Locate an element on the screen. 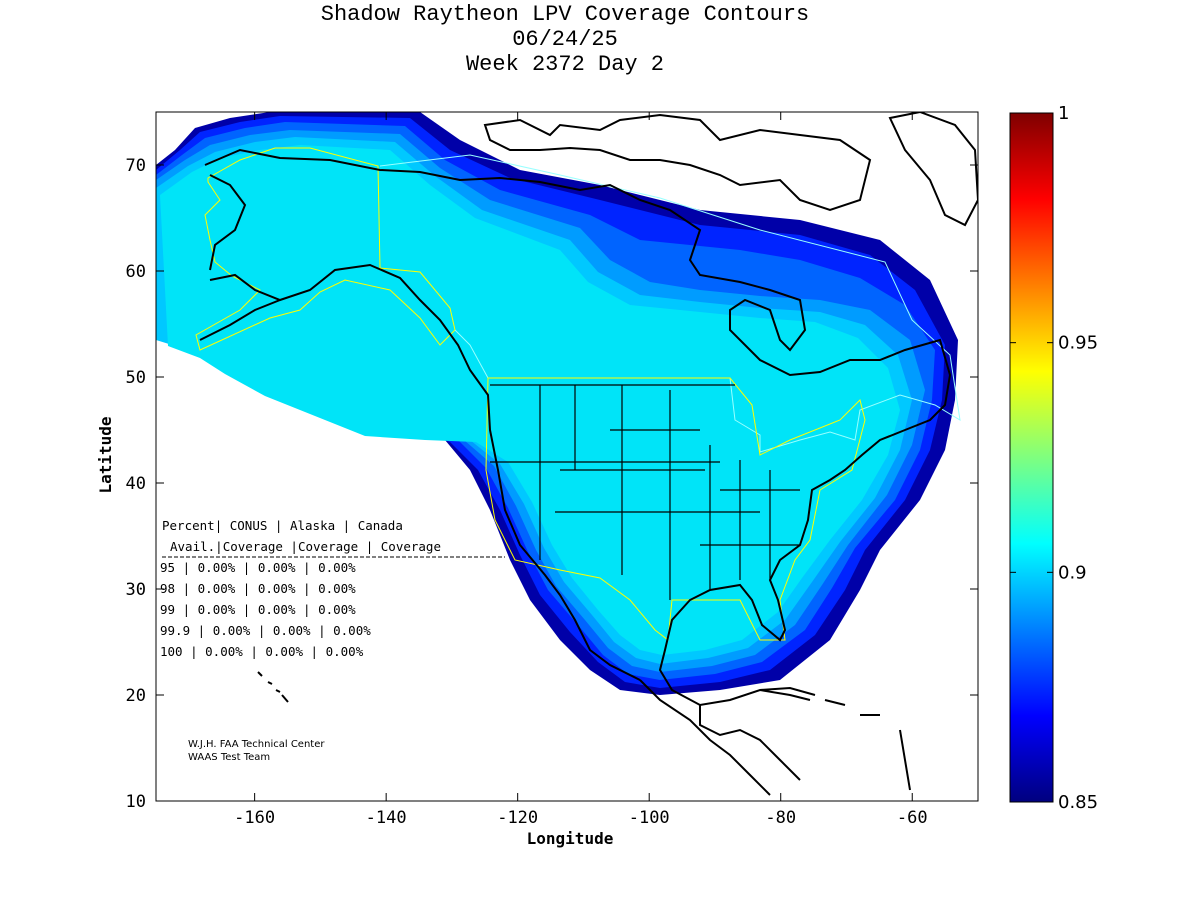 This screenshot has height=900, width=1200. stats-header-row2: Avail.|Coverage |Coverage | Coverage is located at coordinates (305, 546).